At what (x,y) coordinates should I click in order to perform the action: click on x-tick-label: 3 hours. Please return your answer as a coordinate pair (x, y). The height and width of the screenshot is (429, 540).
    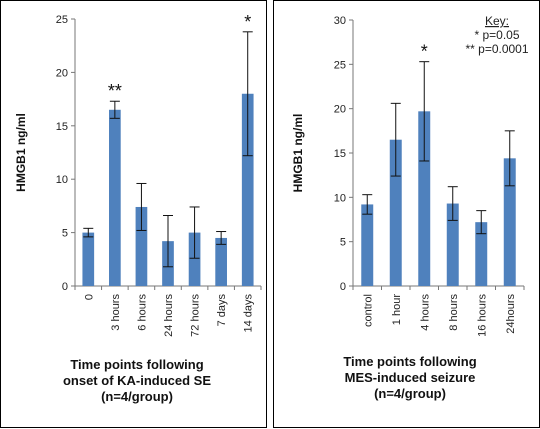
    Looking at the image, I should click on (116, 312).